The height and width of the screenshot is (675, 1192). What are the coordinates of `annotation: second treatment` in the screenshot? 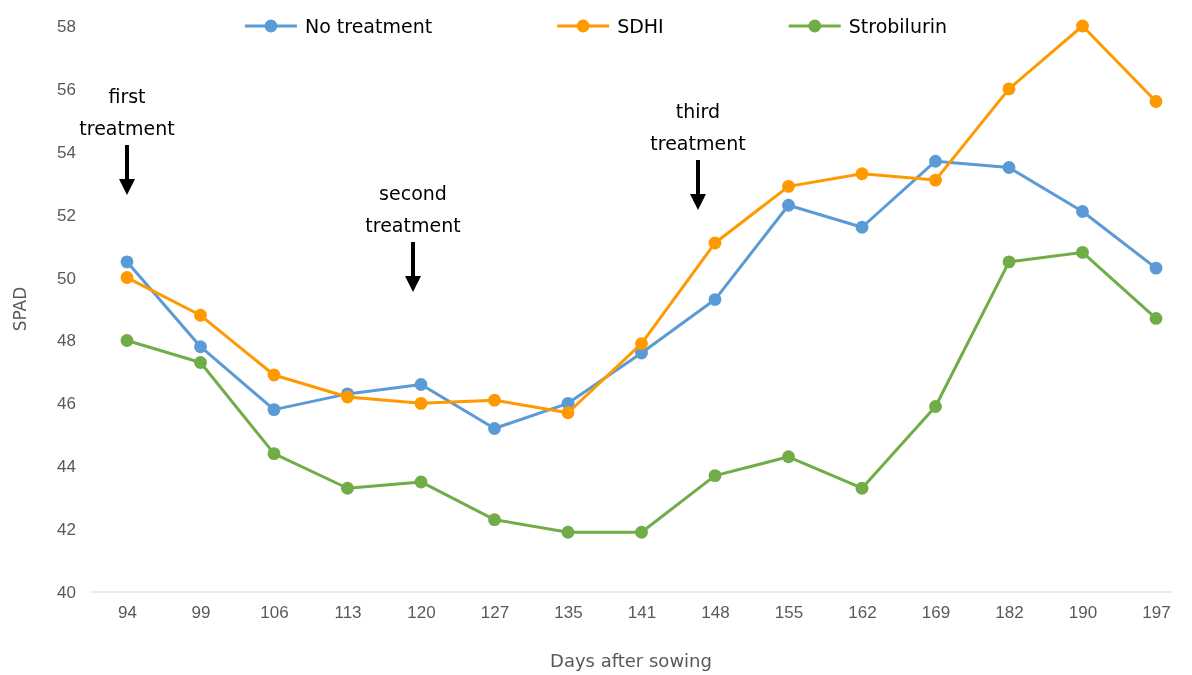 It's located at (413, 209).